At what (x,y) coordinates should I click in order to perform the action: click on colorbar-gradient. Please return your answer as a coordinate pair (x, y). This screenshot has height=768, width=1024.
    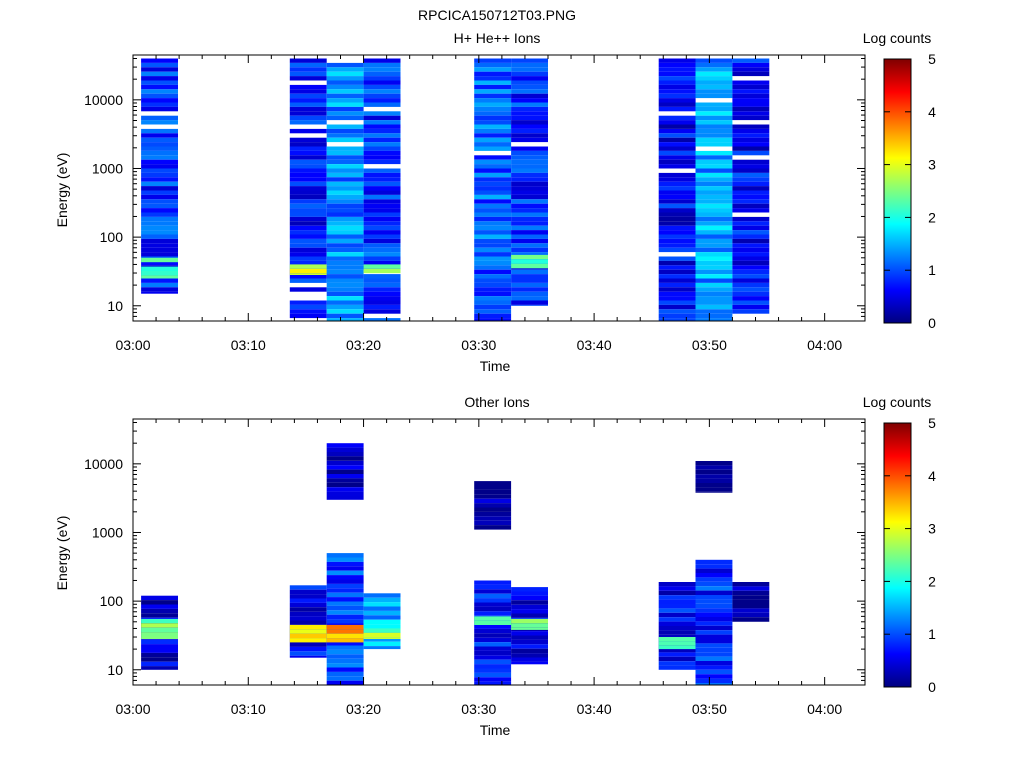
    Looking at the image, I should click on (897, 555).